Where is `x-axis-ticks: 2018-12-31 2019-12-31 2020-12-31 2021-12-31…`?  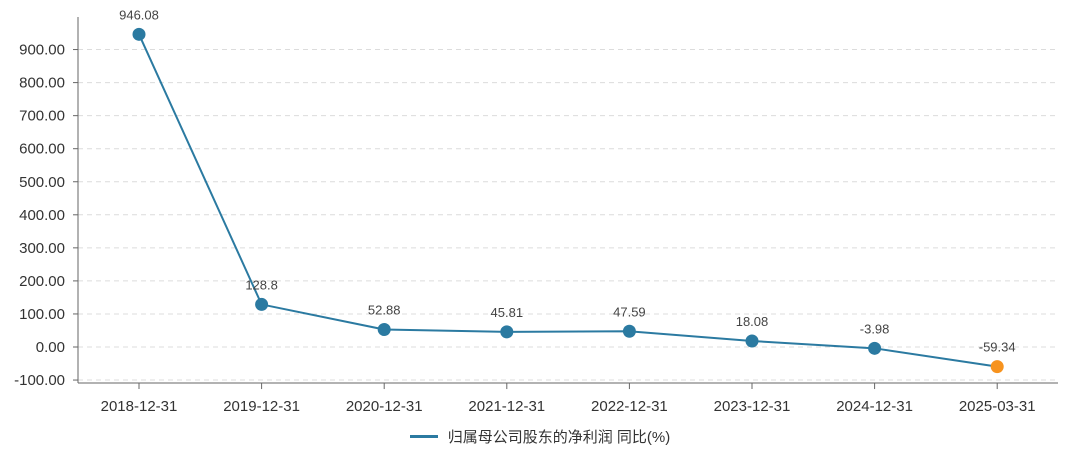
x-axis-ticks: 2018-12-31 2019-12-31 2020-12-31 2021-12-31… is located at coordinates (568, 399).